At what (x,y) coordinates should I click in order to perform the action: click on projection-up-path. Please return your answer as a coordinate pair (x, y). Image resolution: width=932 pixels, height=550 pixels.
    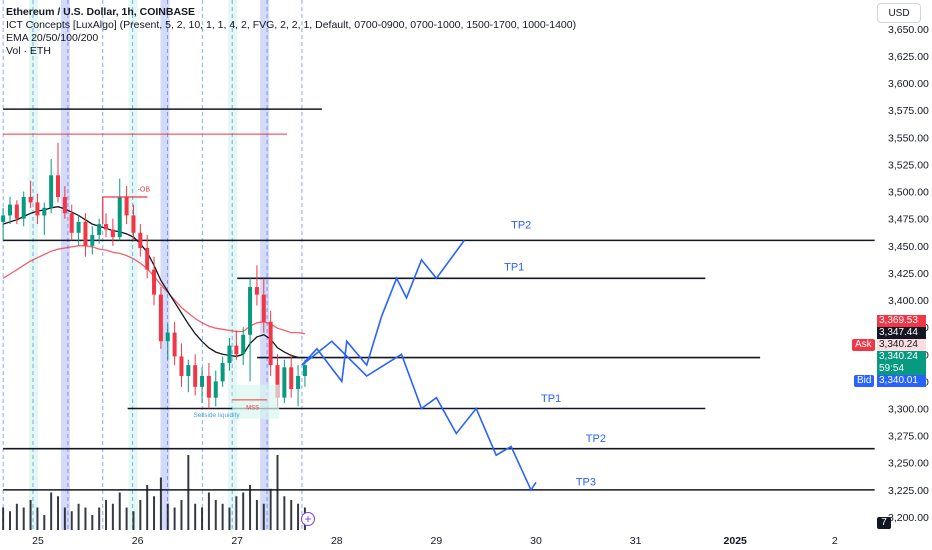
    Looking at the image, I should click on (383, 311).